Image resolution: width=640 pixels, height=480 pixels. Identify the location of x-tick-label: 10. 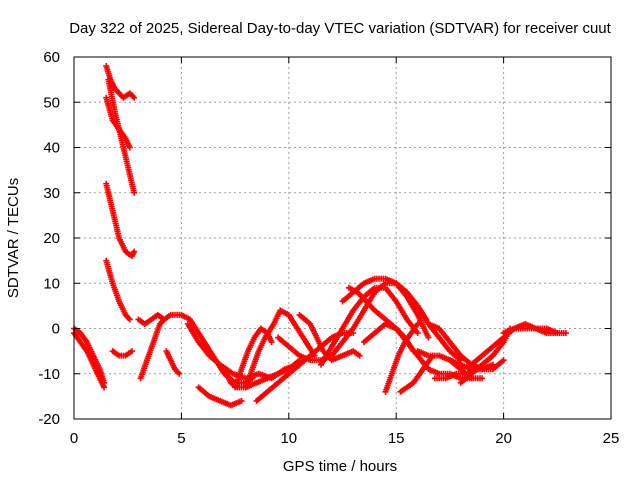
(288, 438).